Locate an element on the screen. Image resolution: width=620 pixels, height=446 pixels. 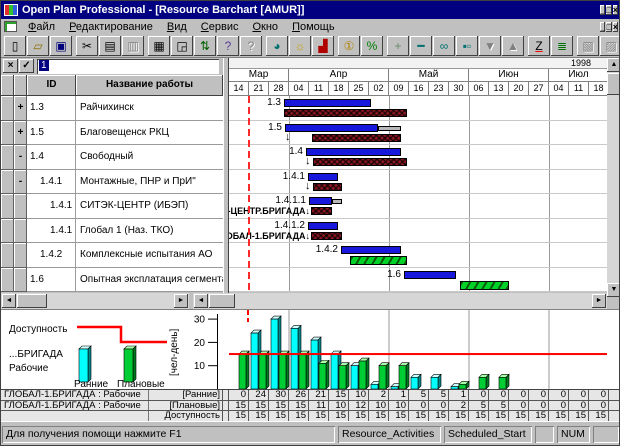
scroll-down-button: ▼ is located at coordinates (613, 290).